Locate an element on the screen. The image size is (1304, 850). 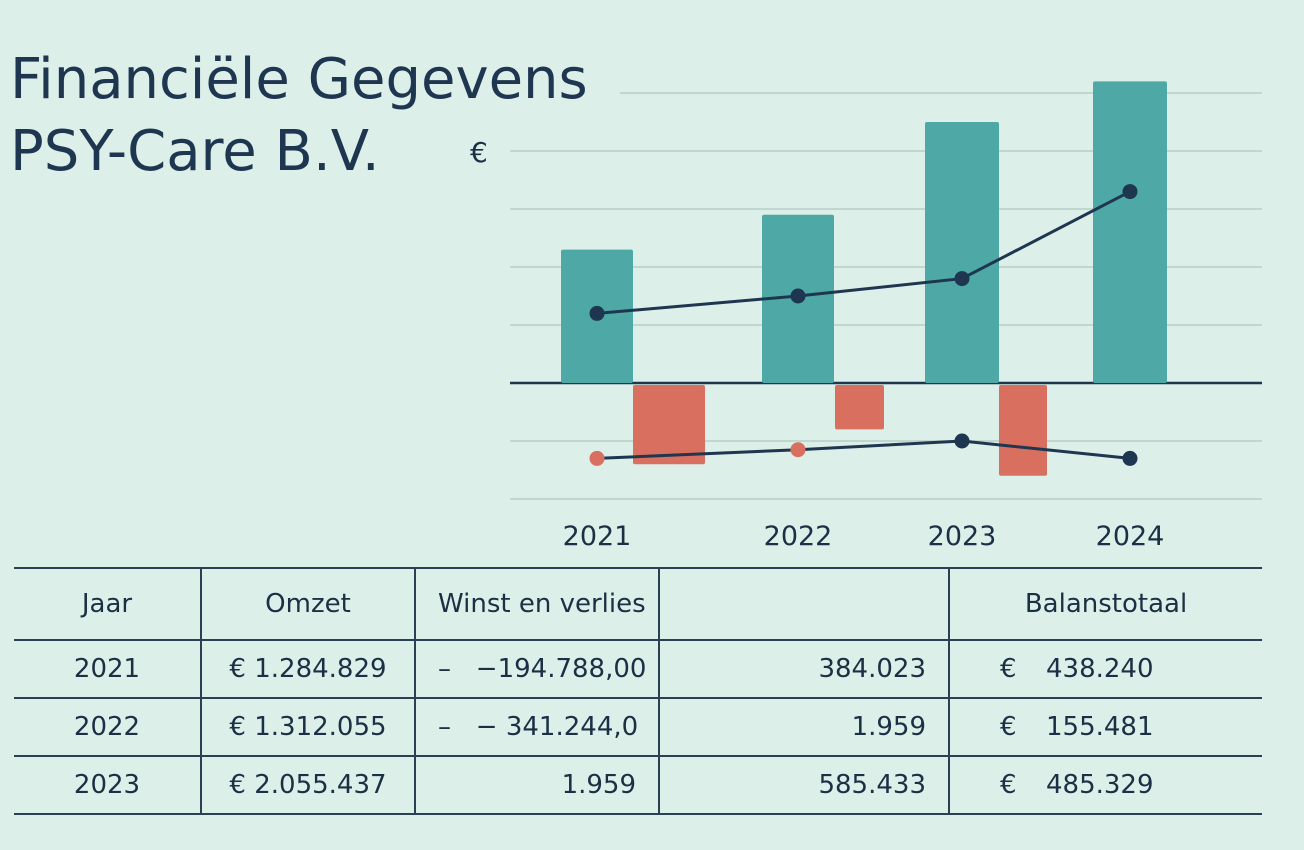
page-title: Financiële Gegevens PSY-Care B.V. is located at coordinates (299, 116).